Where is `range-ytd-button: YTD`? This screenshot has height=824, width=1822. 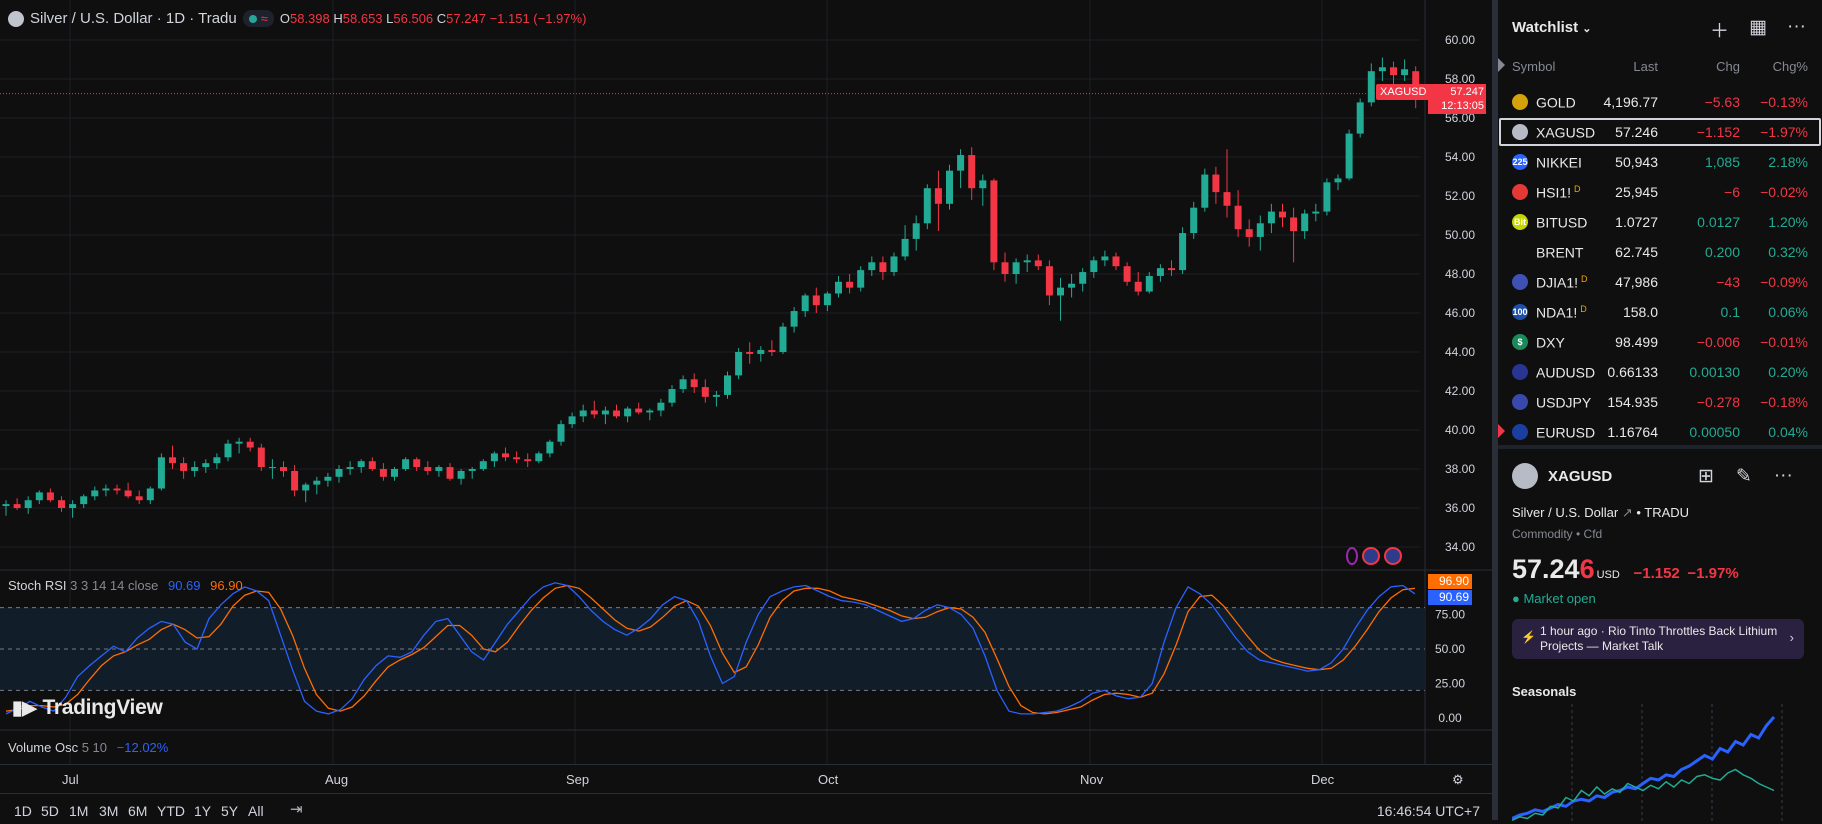 range-ytd-button: YTD is located at coordinates (171, 811).